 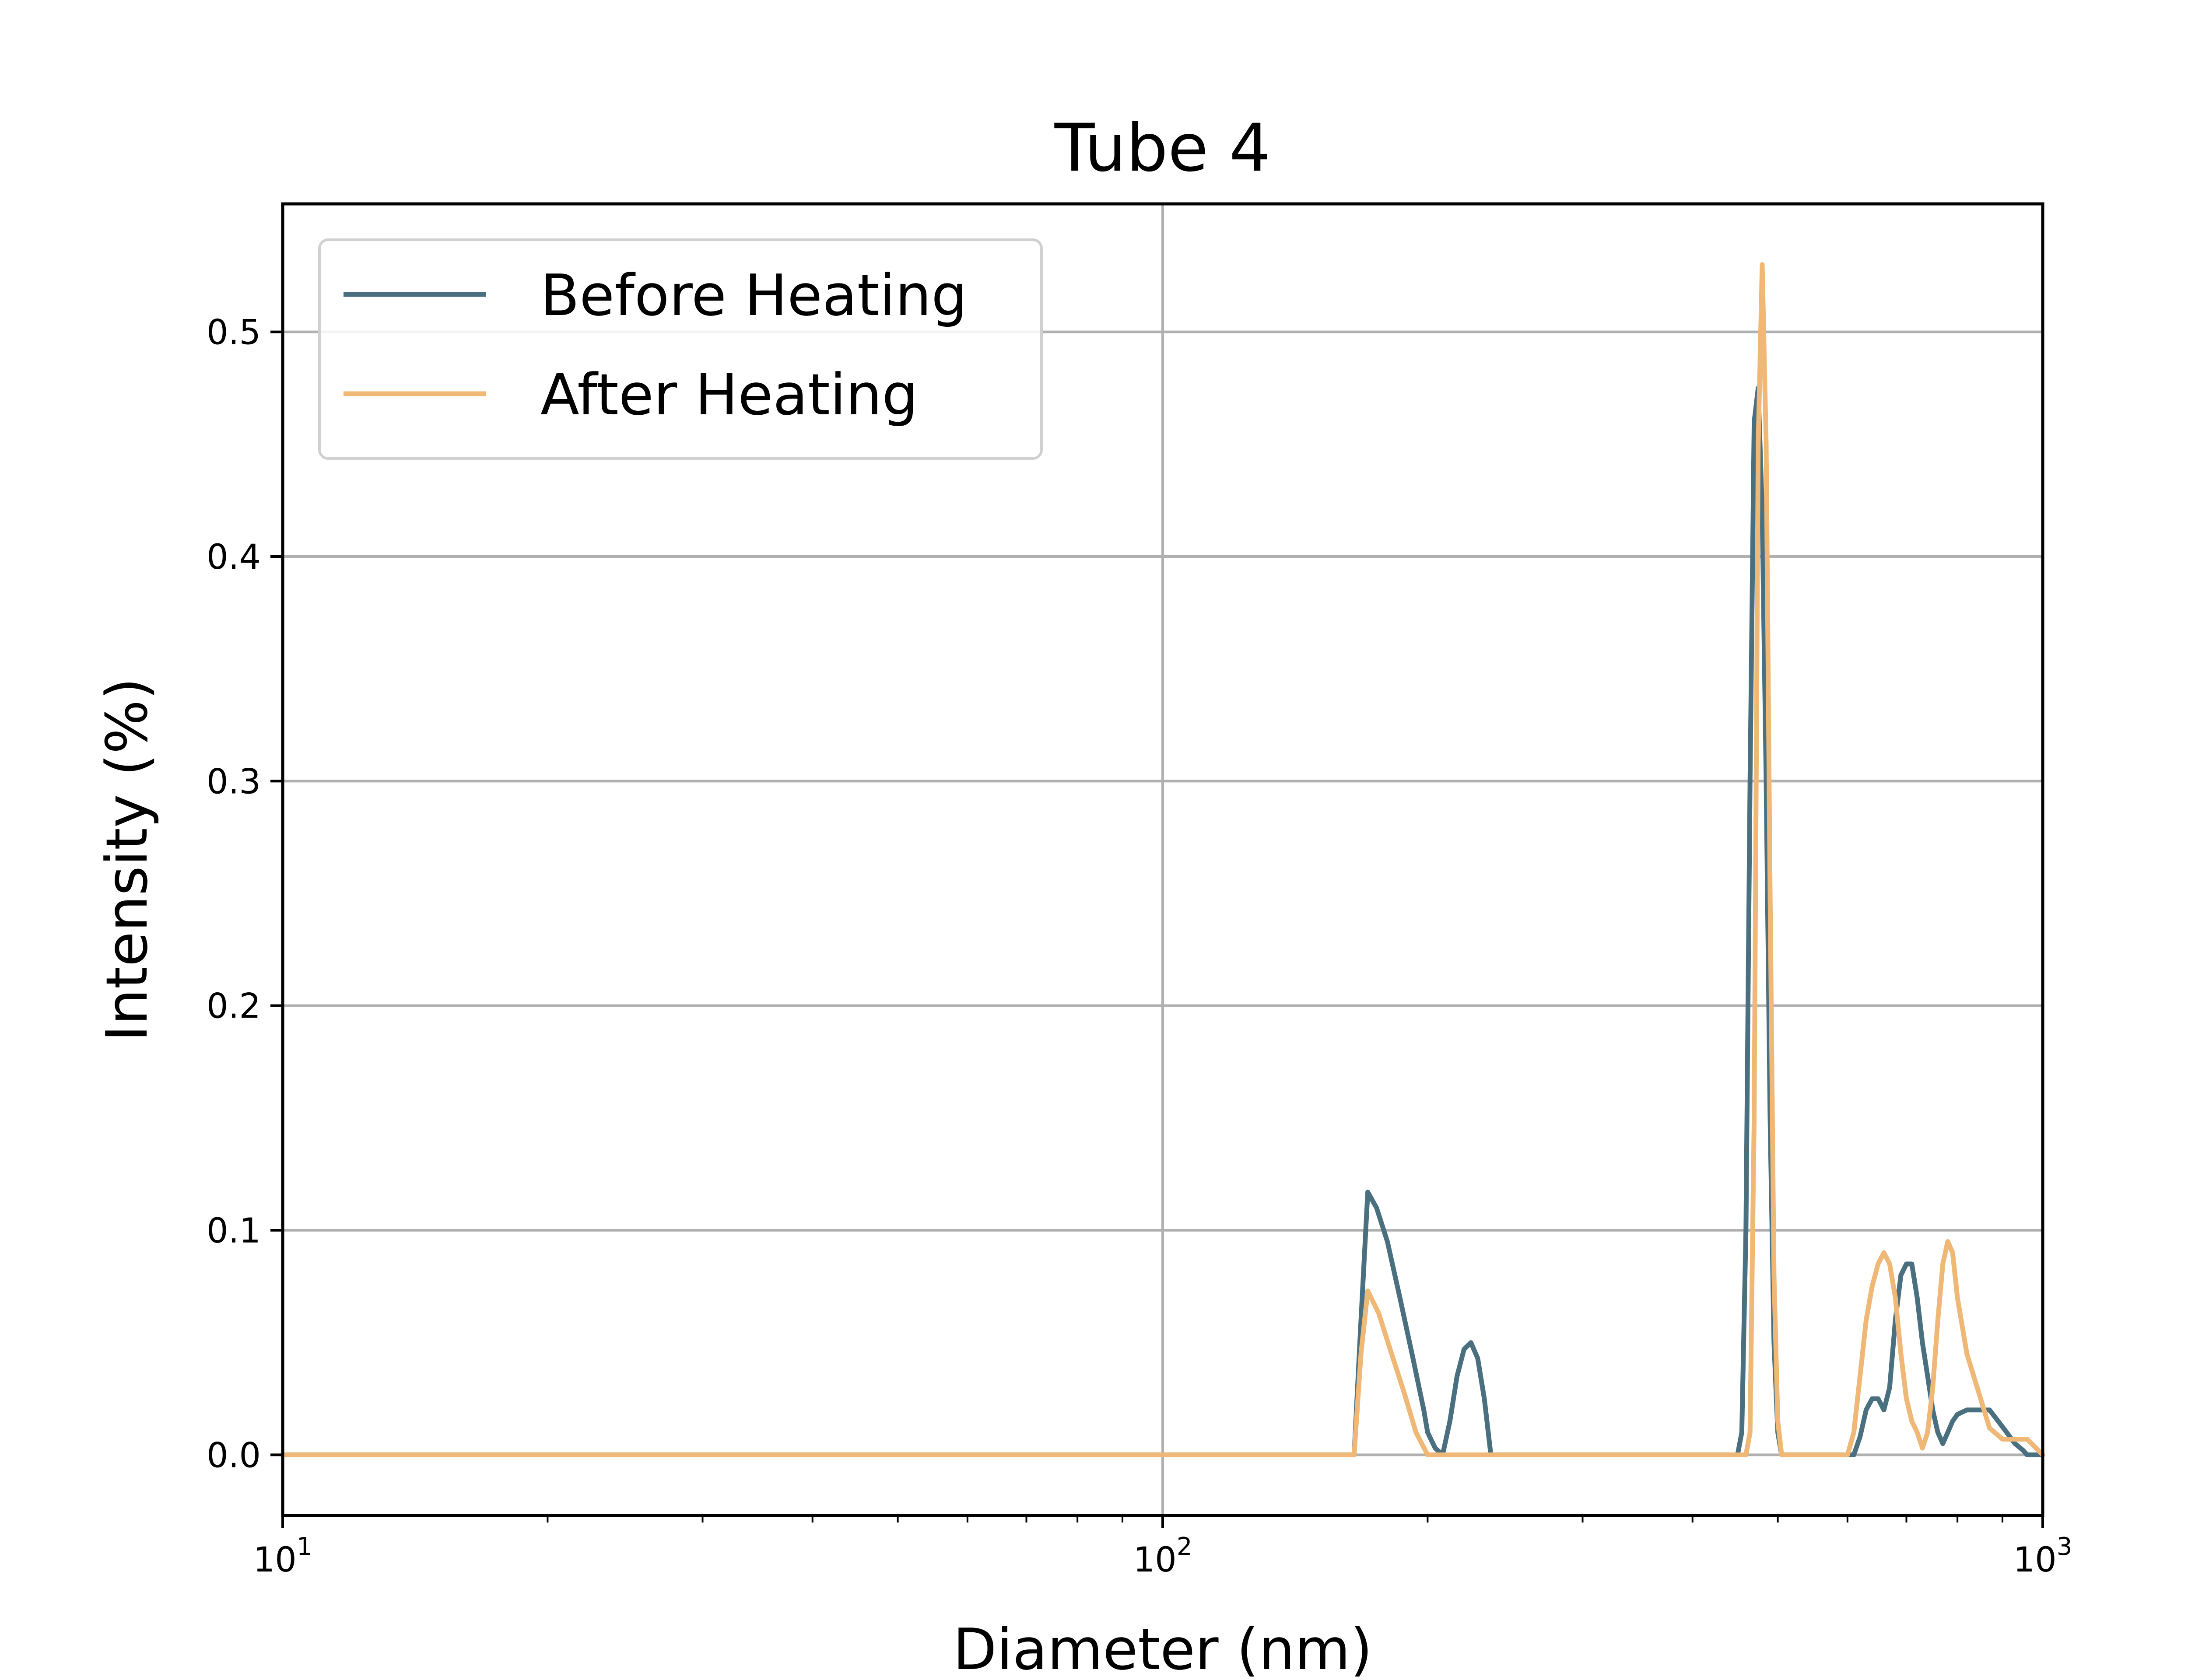 I want to click on y-tick-label: 0.0, so click(x=234, y=1455).